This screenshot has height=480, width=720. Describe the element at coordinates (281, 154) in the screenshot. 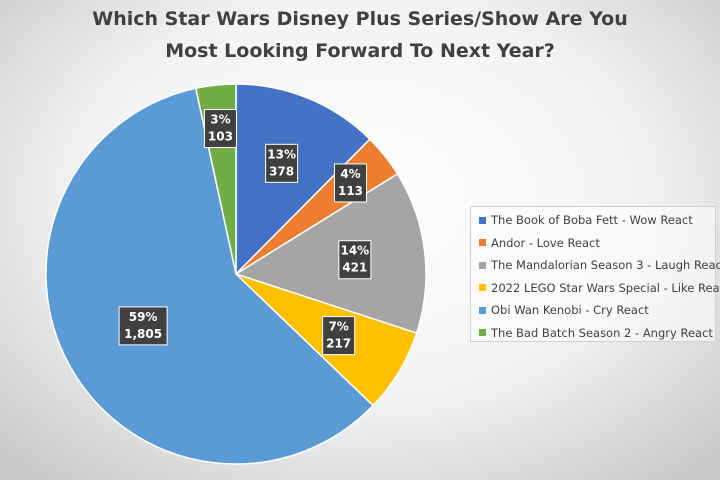

I see `data-label-percent: 13%` at that location.